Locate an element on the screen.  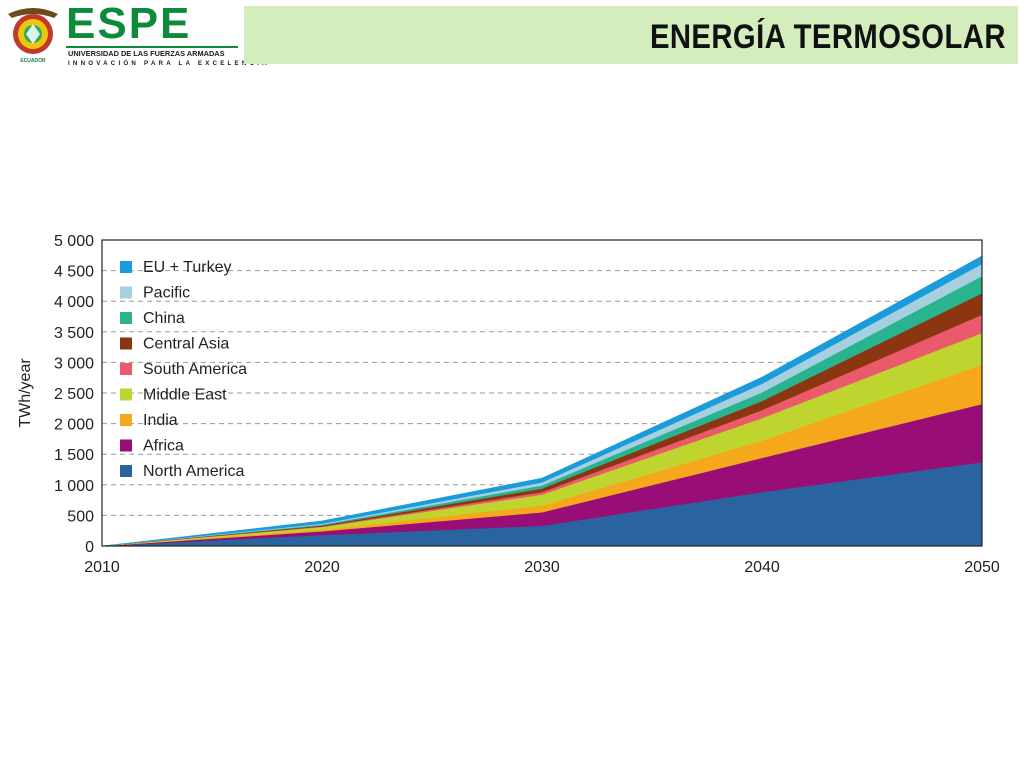
x-tick-label: 2030 is located at coordinates (542, 567).